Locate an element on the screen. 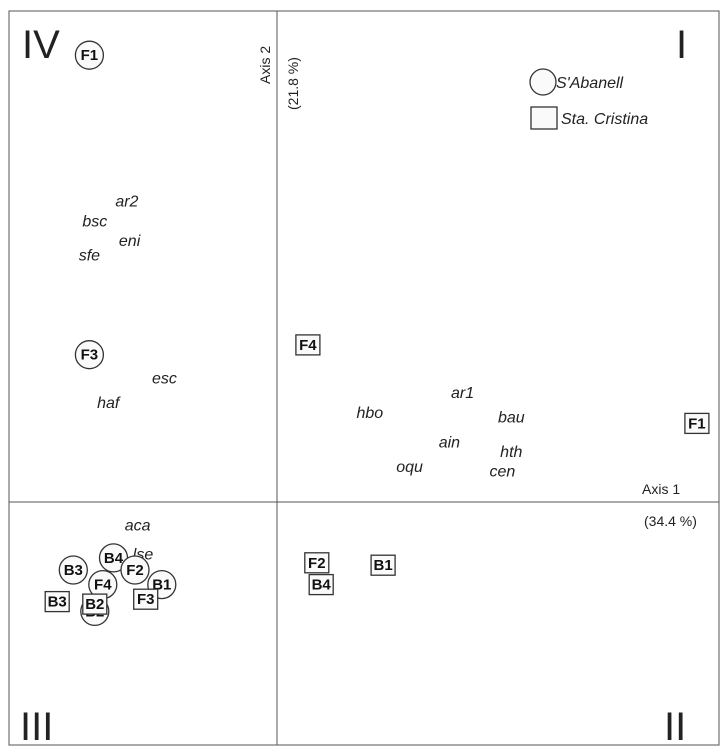 This screenshot has height=747, width=720. site-label: B1 is located at coordinates (383, 565).